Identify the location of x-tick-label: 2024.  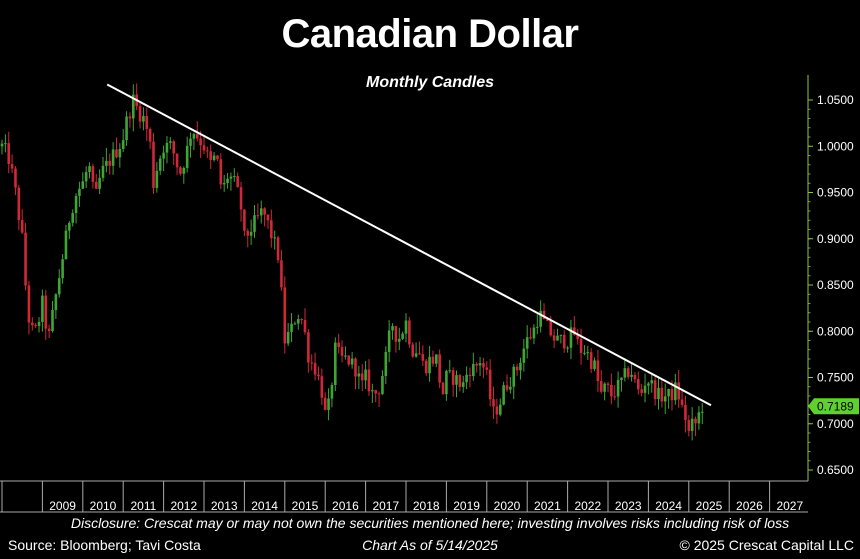
(668, 506).